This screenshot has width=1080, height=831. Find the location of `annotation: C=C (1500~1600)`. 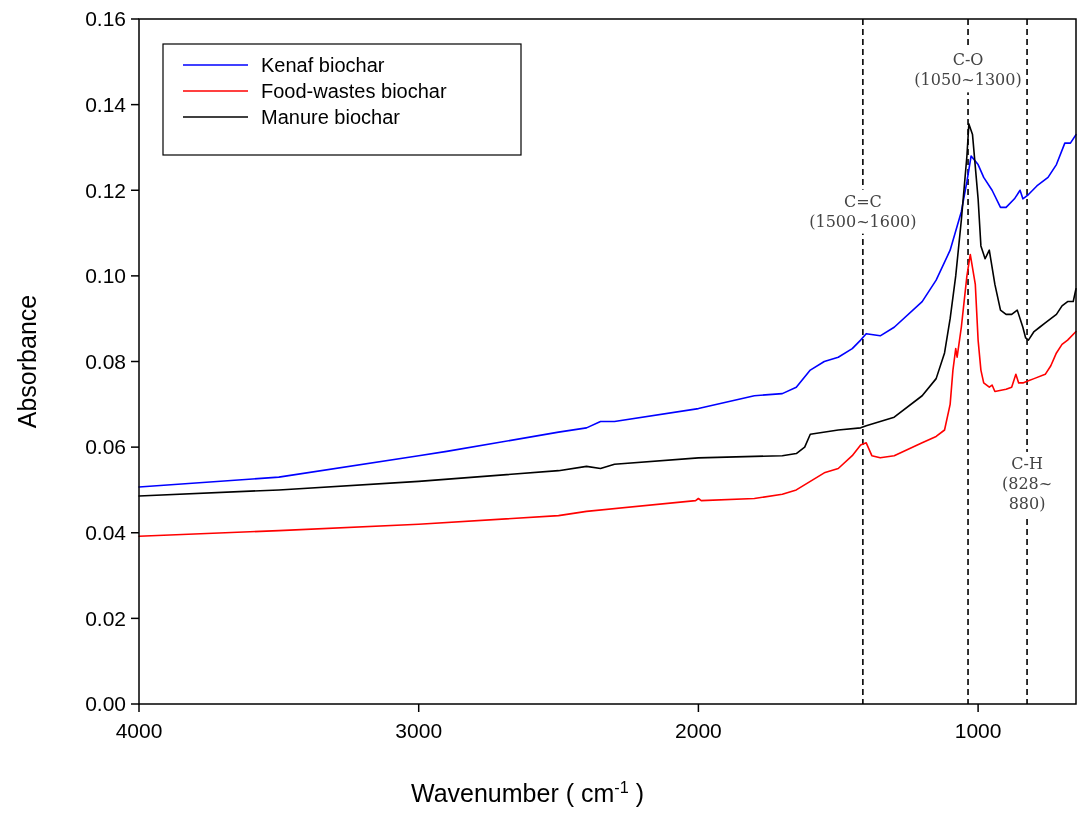

annotation: C=C (1500~1600) is located at coordinates (863, 211).